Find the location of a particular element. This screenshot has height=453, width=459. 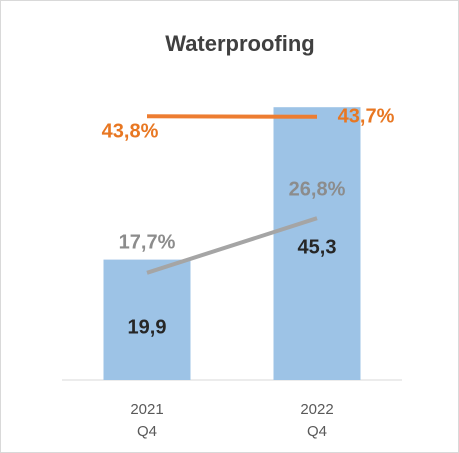

data-label: 43,7% is located at coordinates (366, 116).